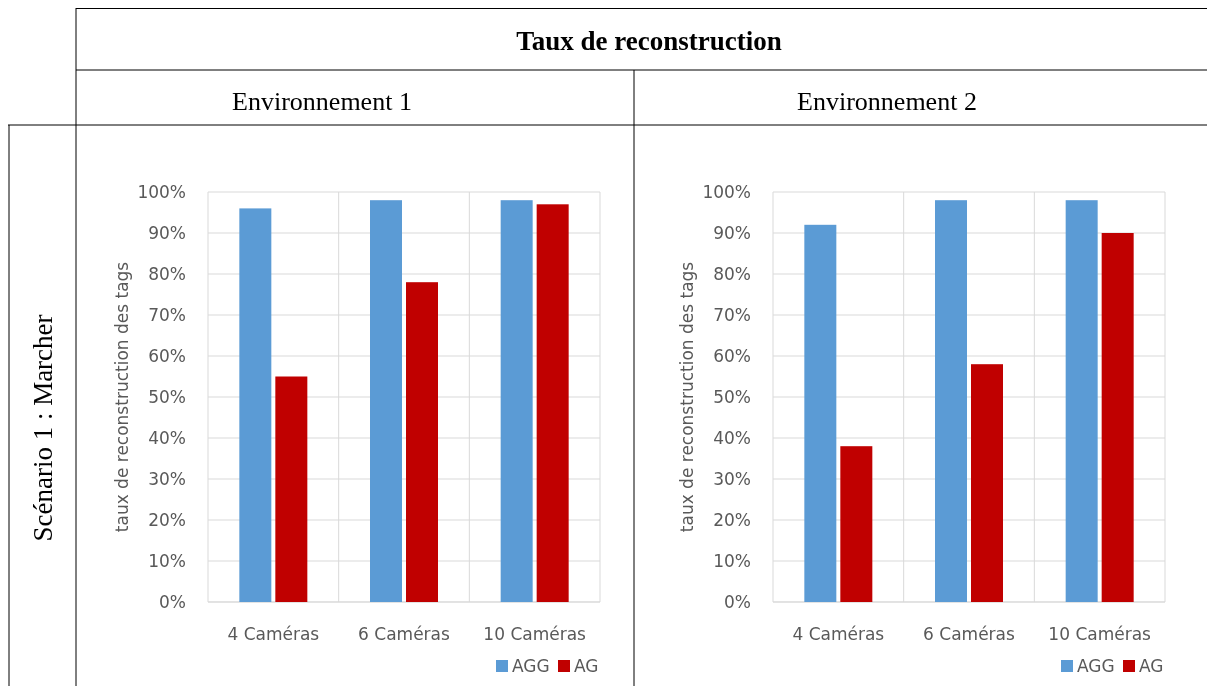  Describe the element at coordinates (887, 101) in the screenshot. I see `chart-title: Environnement 2` at that location.